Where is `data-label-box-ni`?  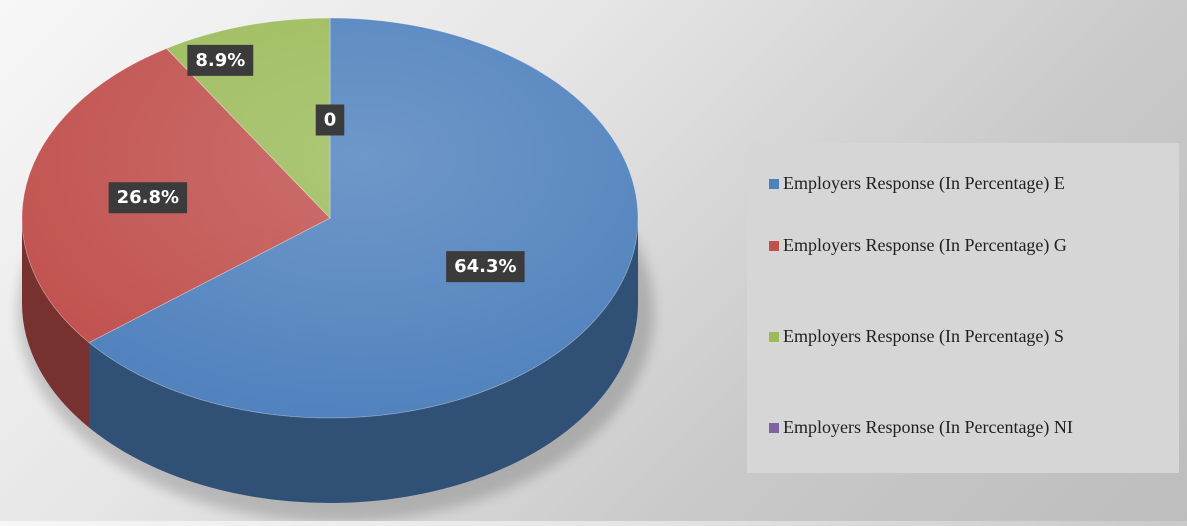
data-label-box-ni is located at coordinates (330, 120).